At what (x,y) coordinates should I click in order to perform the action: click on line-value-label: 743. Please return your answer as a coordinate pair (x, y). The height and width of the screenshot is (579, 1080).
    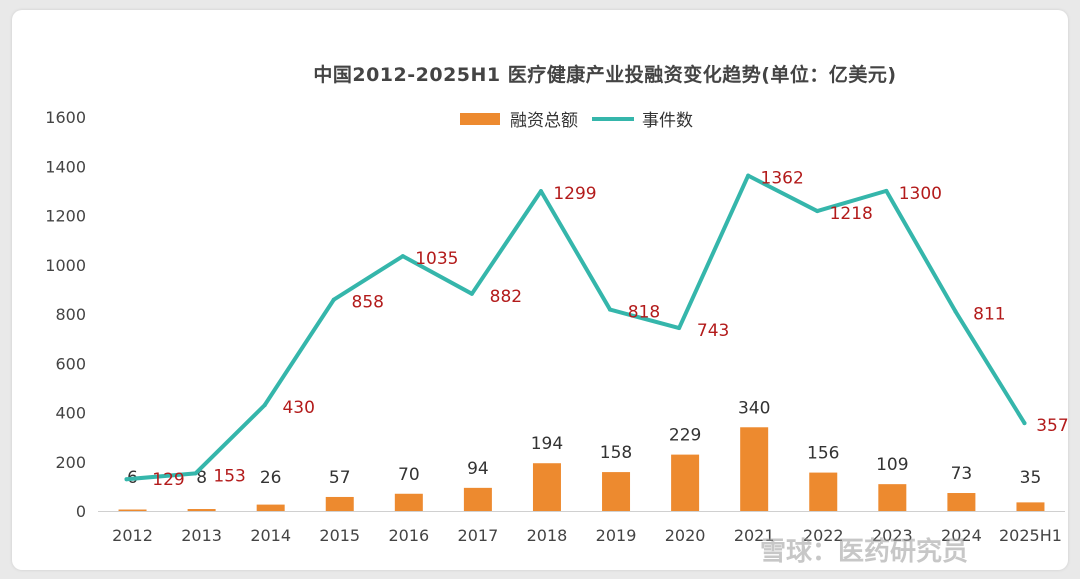
    Looking at the image, I should click on (713, 331).